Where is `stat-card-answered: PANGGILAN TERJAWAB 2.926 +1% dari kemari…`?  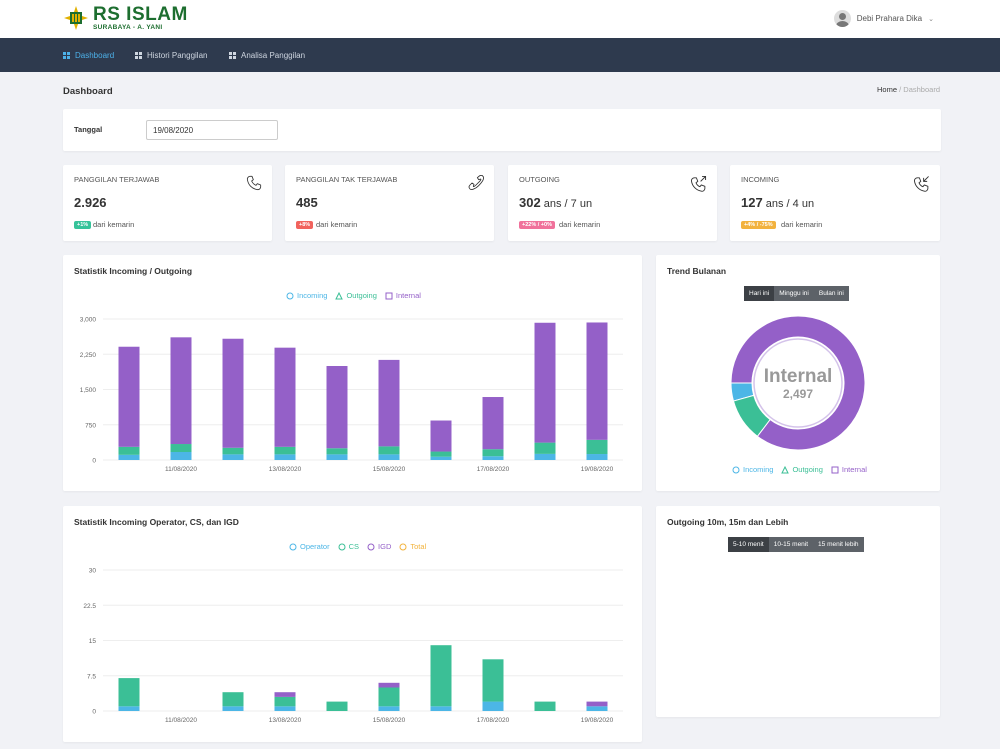 stat-card-answered: PANGGILAN TERJAWAB 2.926 +1% dari kemari… is located at coordinates (167, 203).